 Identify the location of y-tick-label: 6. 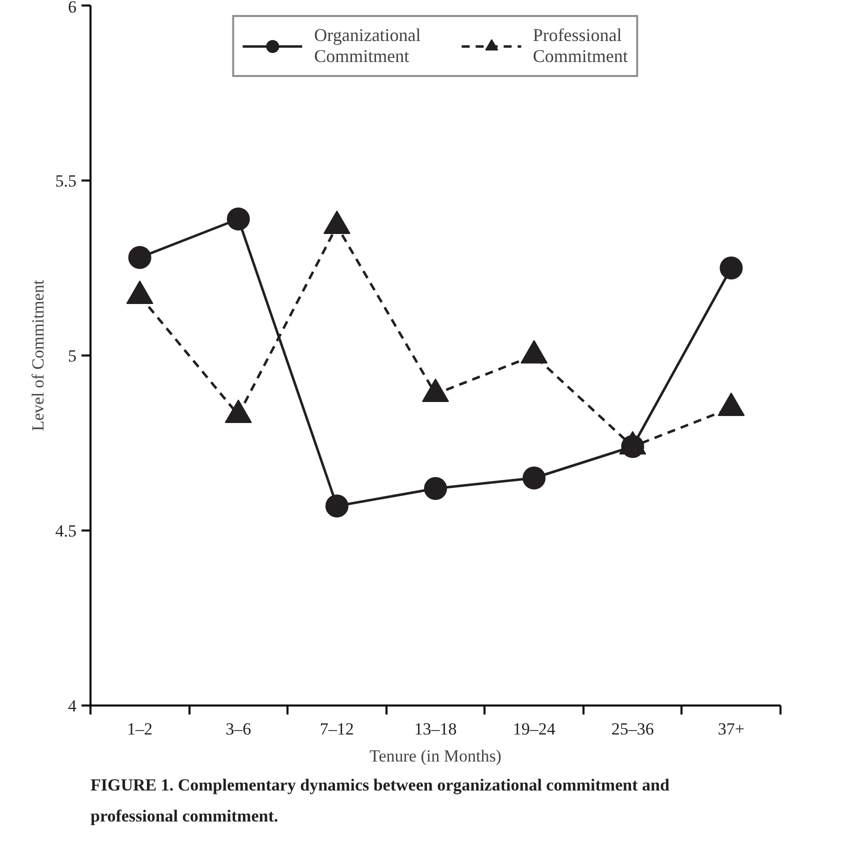
(72, 8).